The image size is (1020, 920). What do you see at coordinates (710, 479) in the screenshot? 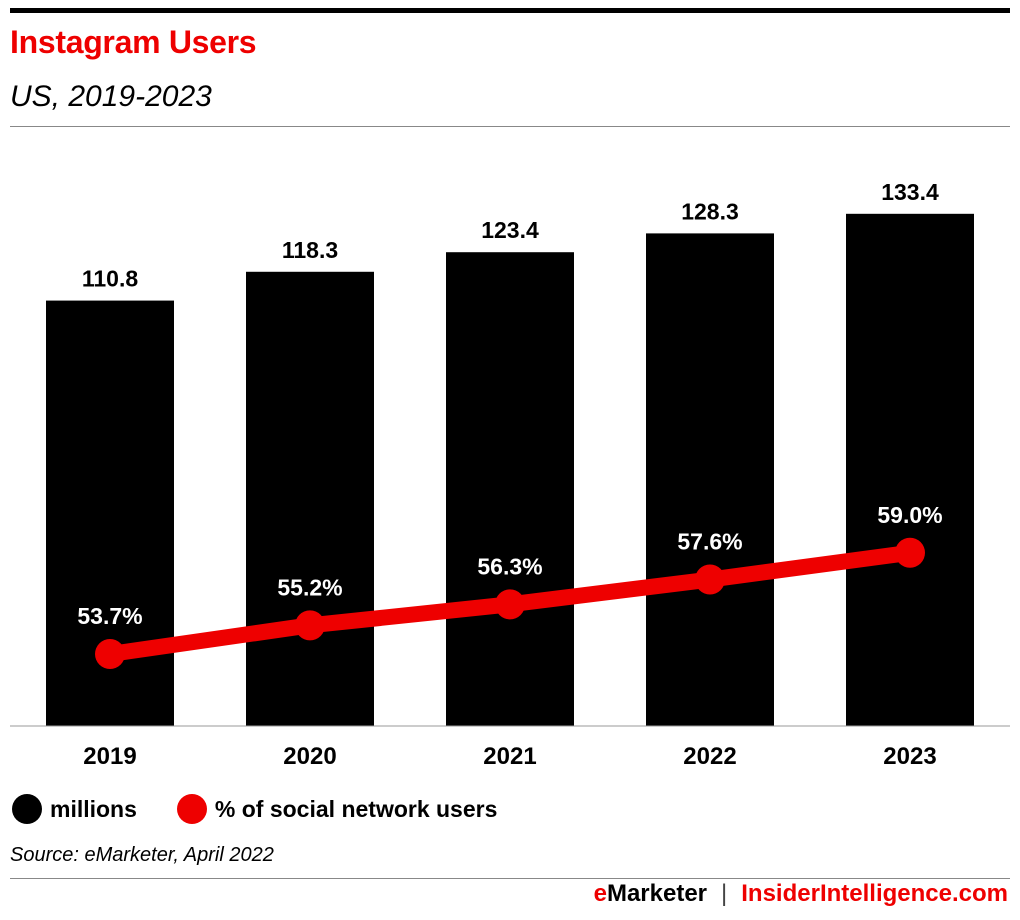
I see `bar-2022` at bounding box center [710, 479].